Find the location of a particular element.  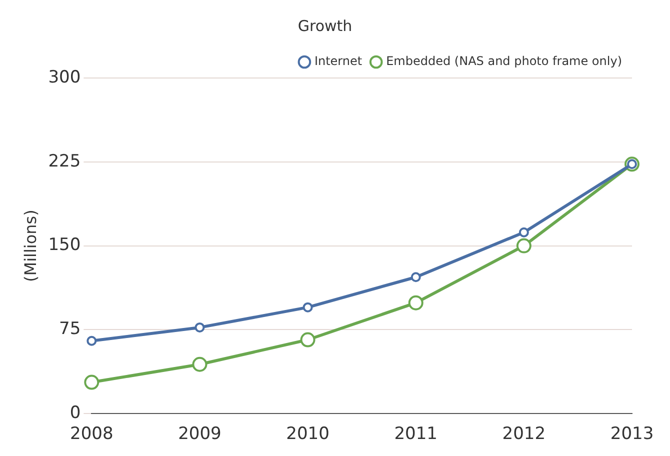

y-axis-title: (Millions) is located at coordinates (30, 246).